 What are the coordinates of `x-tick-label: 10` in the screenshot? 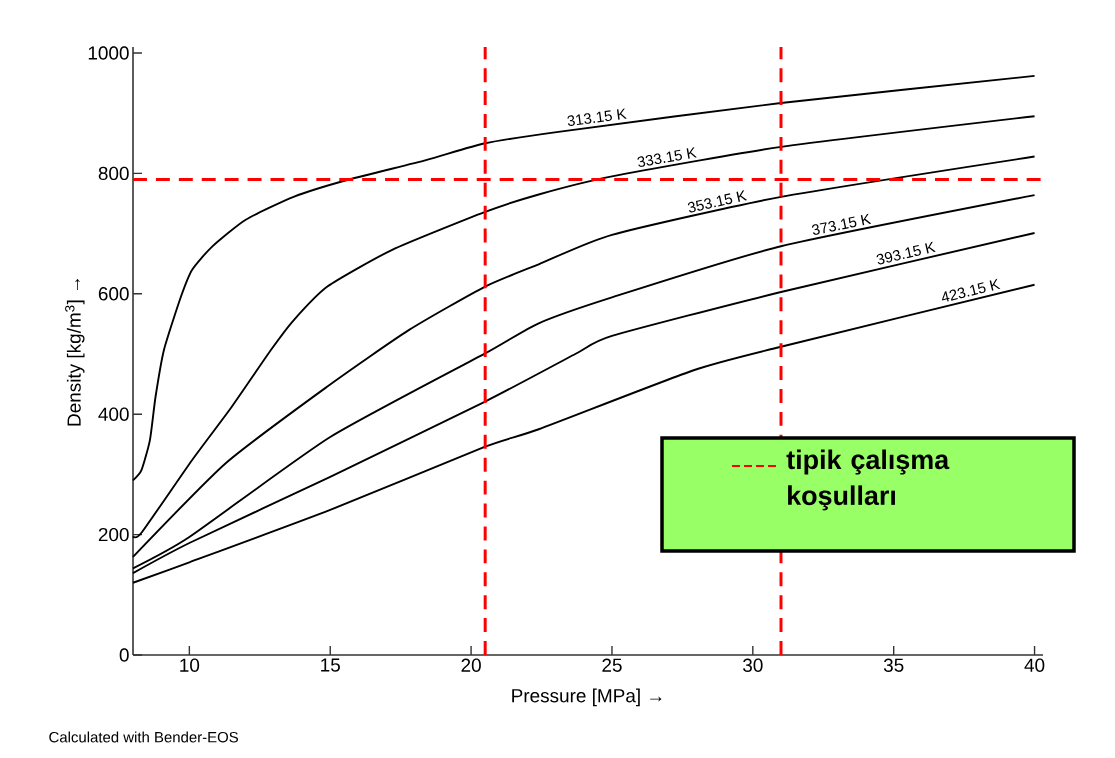 It's located at (190, 665).